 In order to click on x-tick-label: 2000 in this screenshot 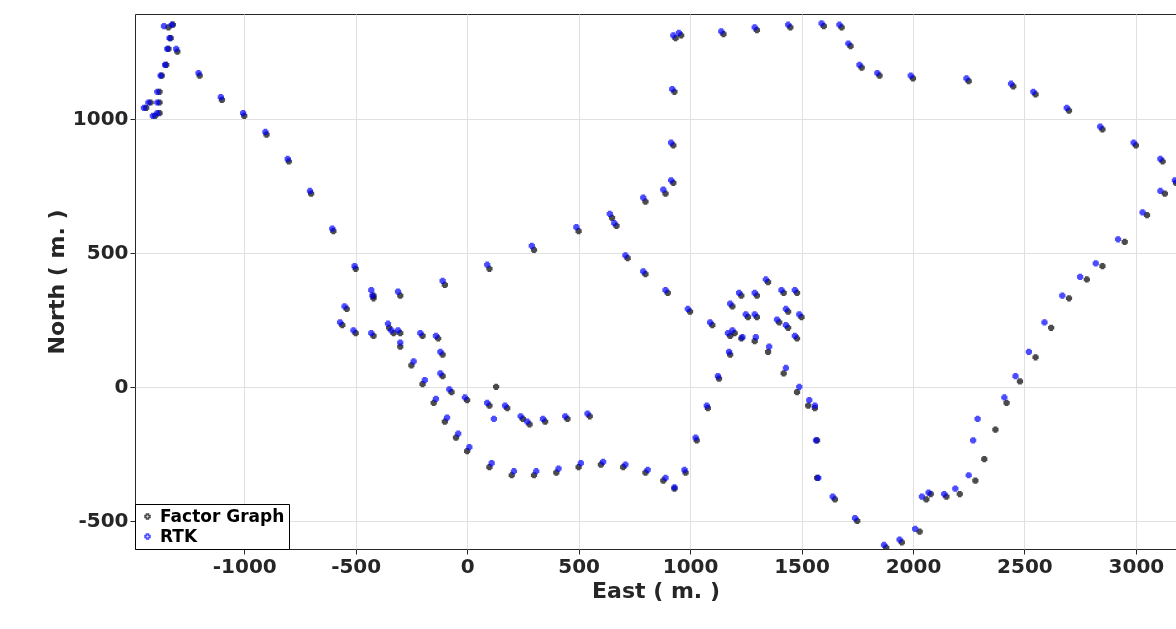, I will do `click(913, 565)`.